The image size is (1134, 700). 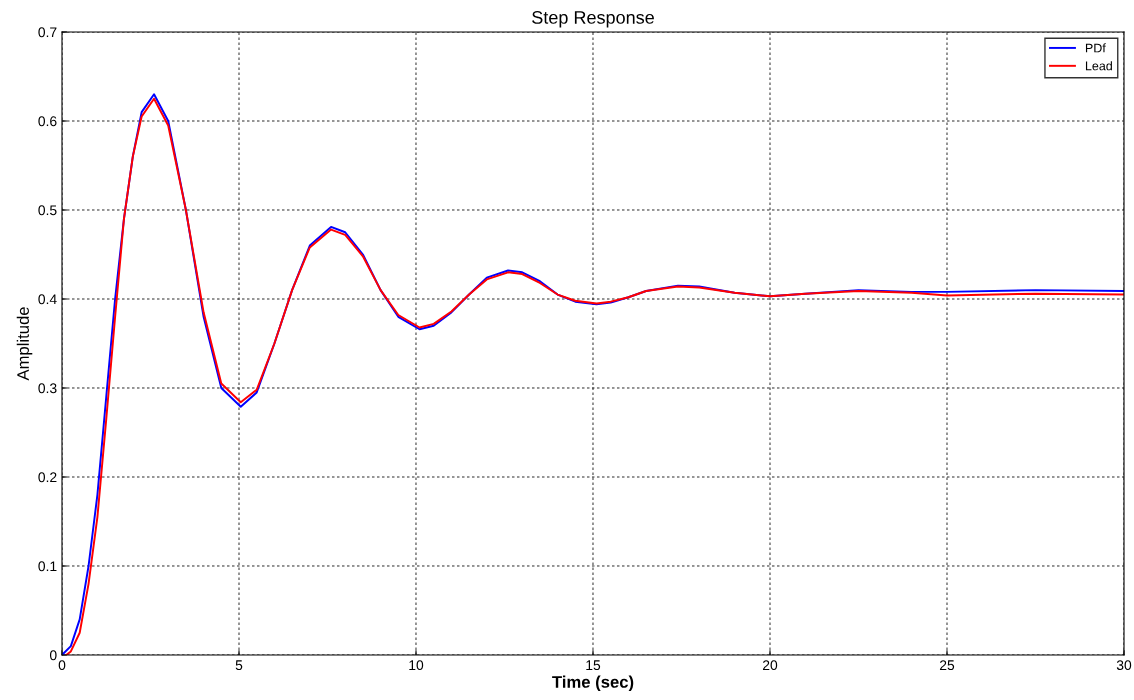 I want to click on y-tick-label: 0, so click(x=53, y=655).